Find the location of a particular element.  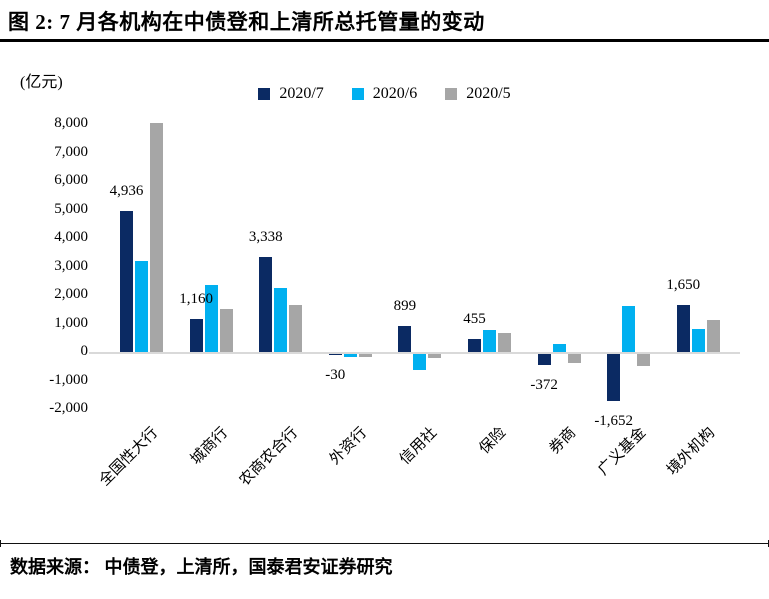

data-label: -30 is located at coordinates (335, 374).